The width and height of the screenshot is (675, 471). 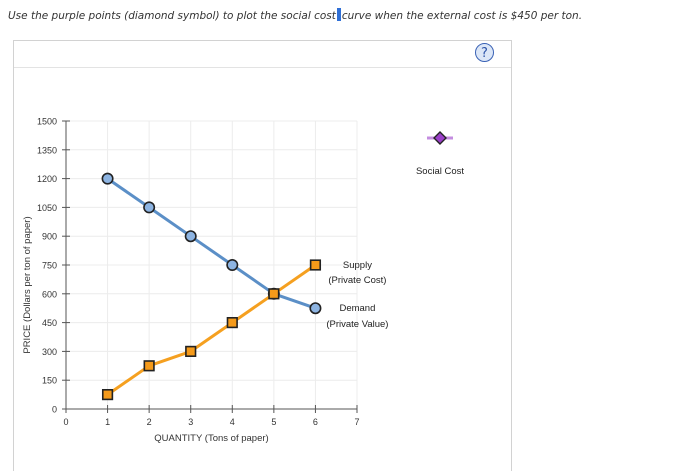 What do you see at coordinates (232, 422) in the screenshot?
I see `x-tick-label: 4` at bounding box center [232, 422].